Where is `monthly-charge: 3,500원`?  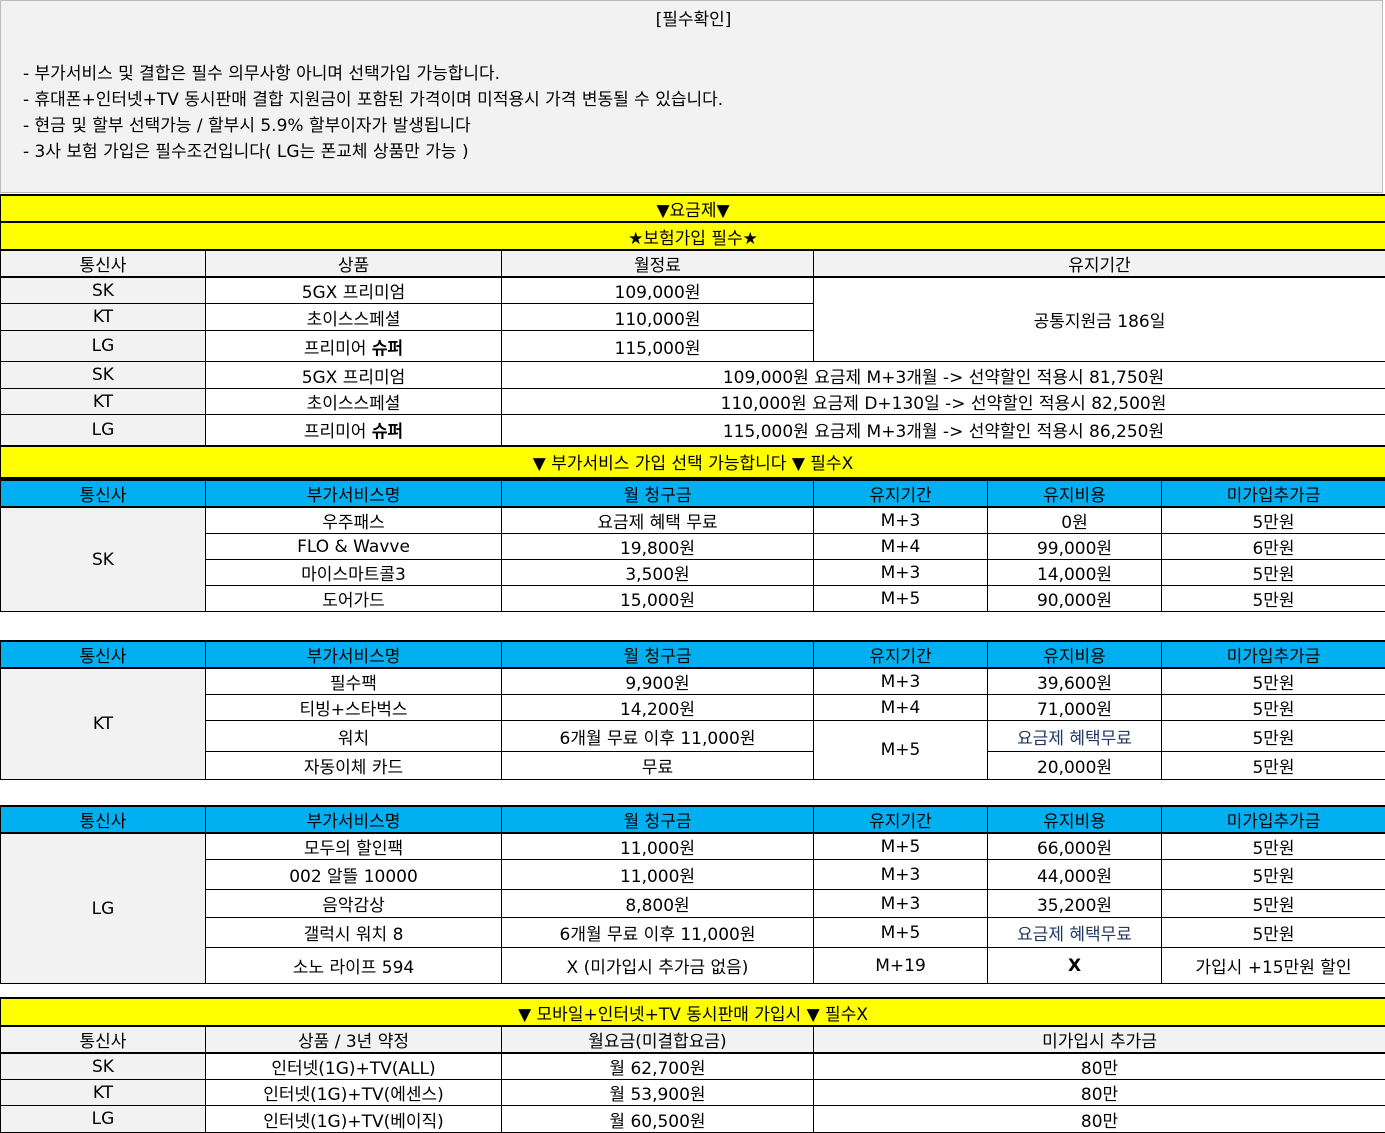
monthly-charge: 3,500원 is located at coordinates (658, 573).